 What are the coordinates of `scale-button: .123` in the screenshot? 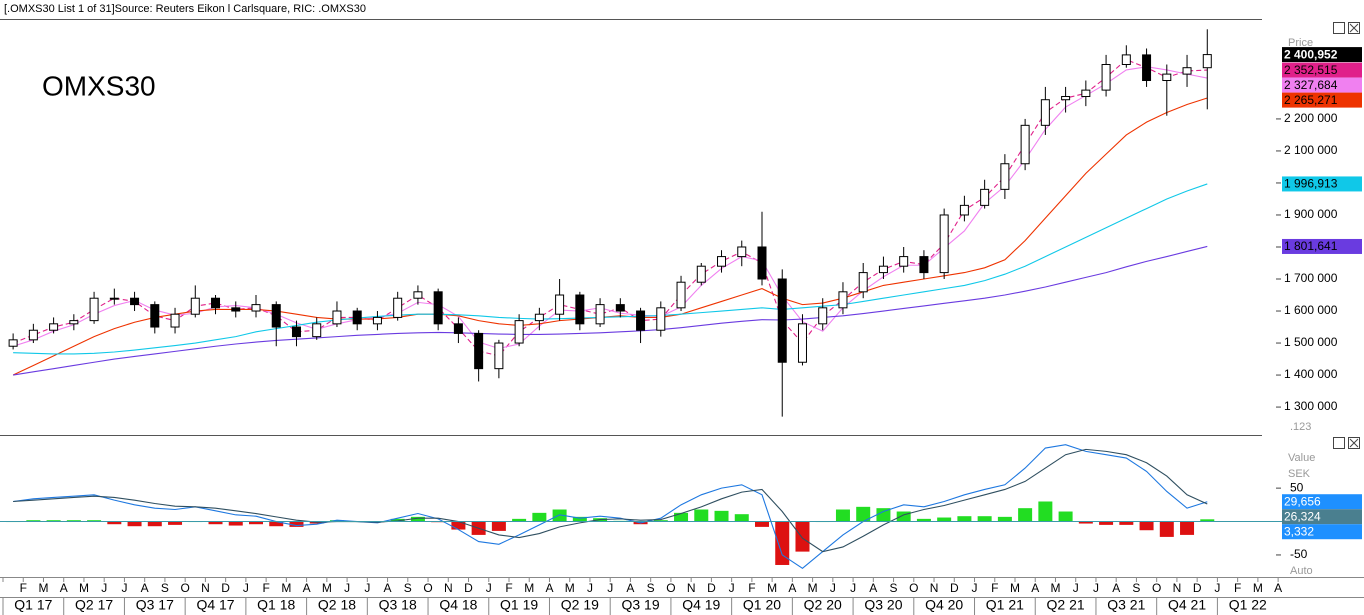 It's located at (1300, 427).